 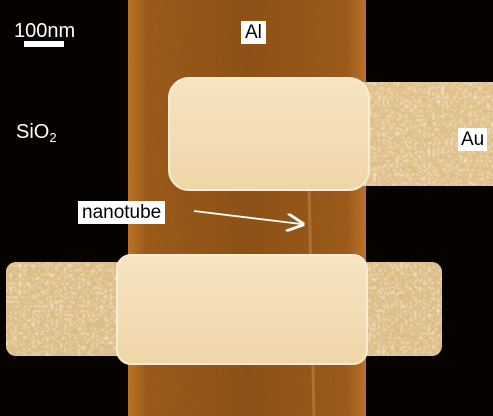 I want to click on substrate-label: SiO2, so click(x=36, y=133).